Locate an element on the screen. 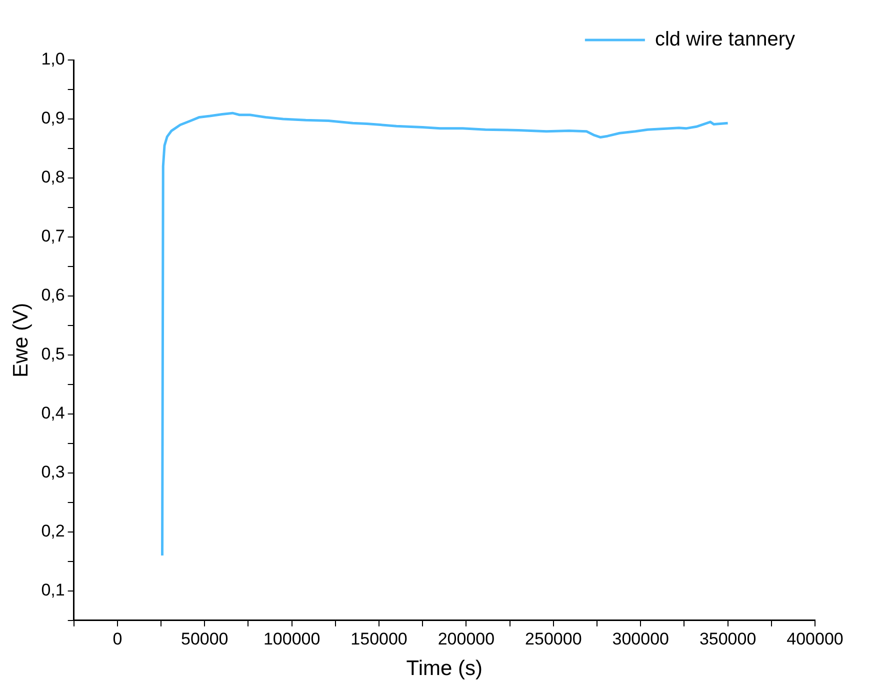  x-tick-label: 150000 is located at coordinates (379, 638).